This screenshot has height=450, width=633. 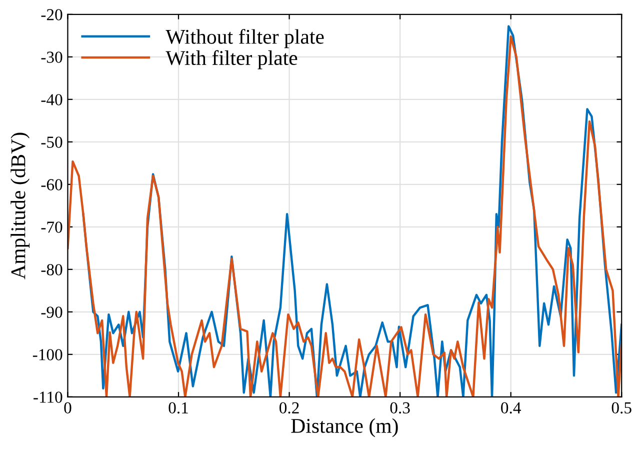 What do you see at coordinates (51, 14) in the screenshot?
I see `y-tick-label: -20` at bounding box center [51, 14].